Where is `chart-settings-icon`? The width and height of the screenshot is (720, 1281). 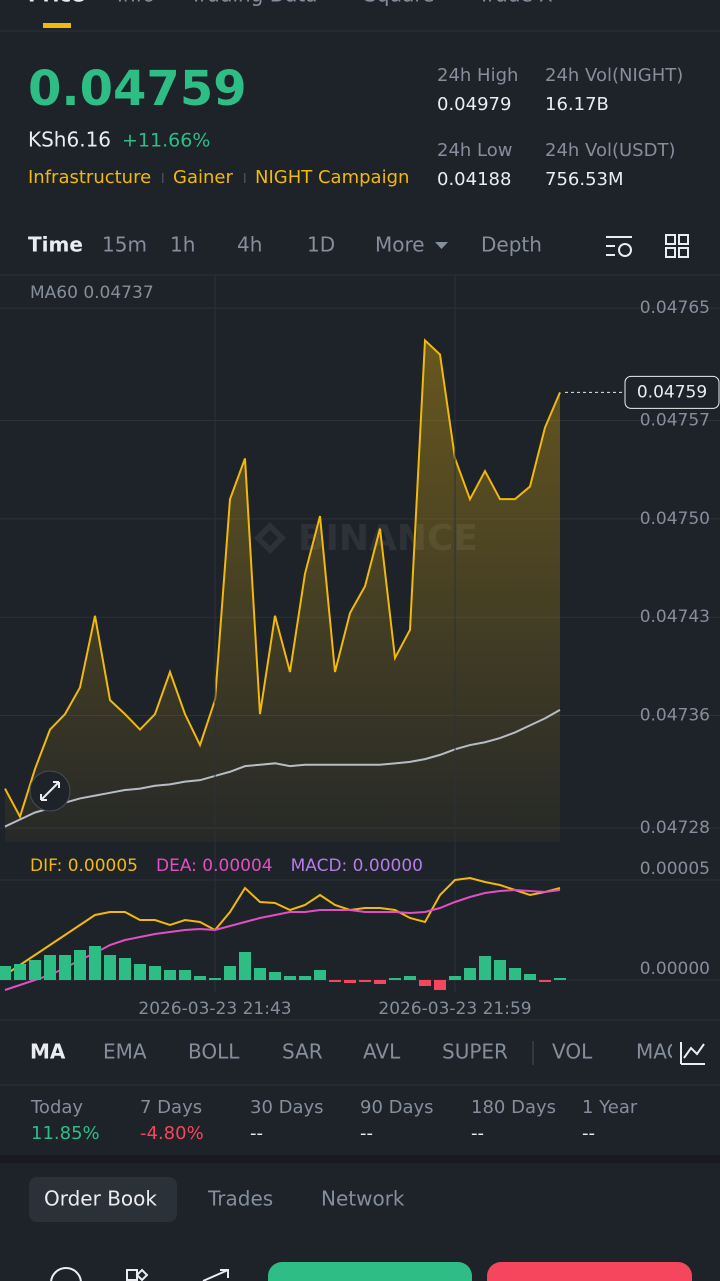
chart-settings-icon is located at coordinates (619, 246).